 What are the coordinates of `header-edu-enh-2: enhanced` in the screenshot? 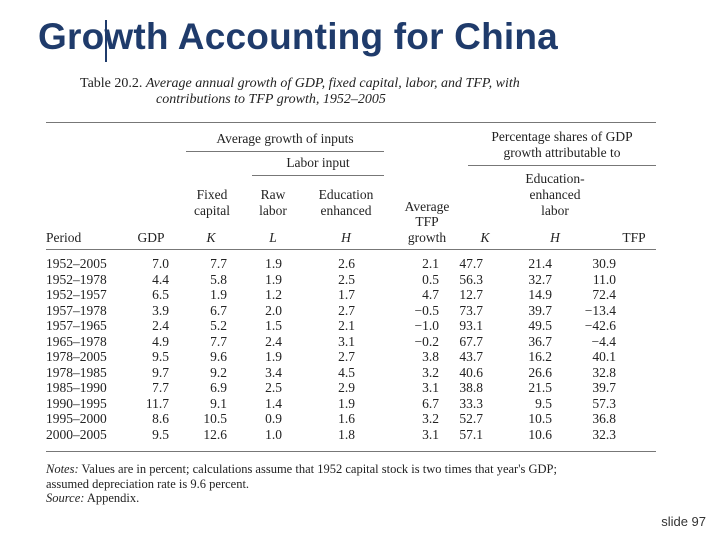 It's located at (555, 194).